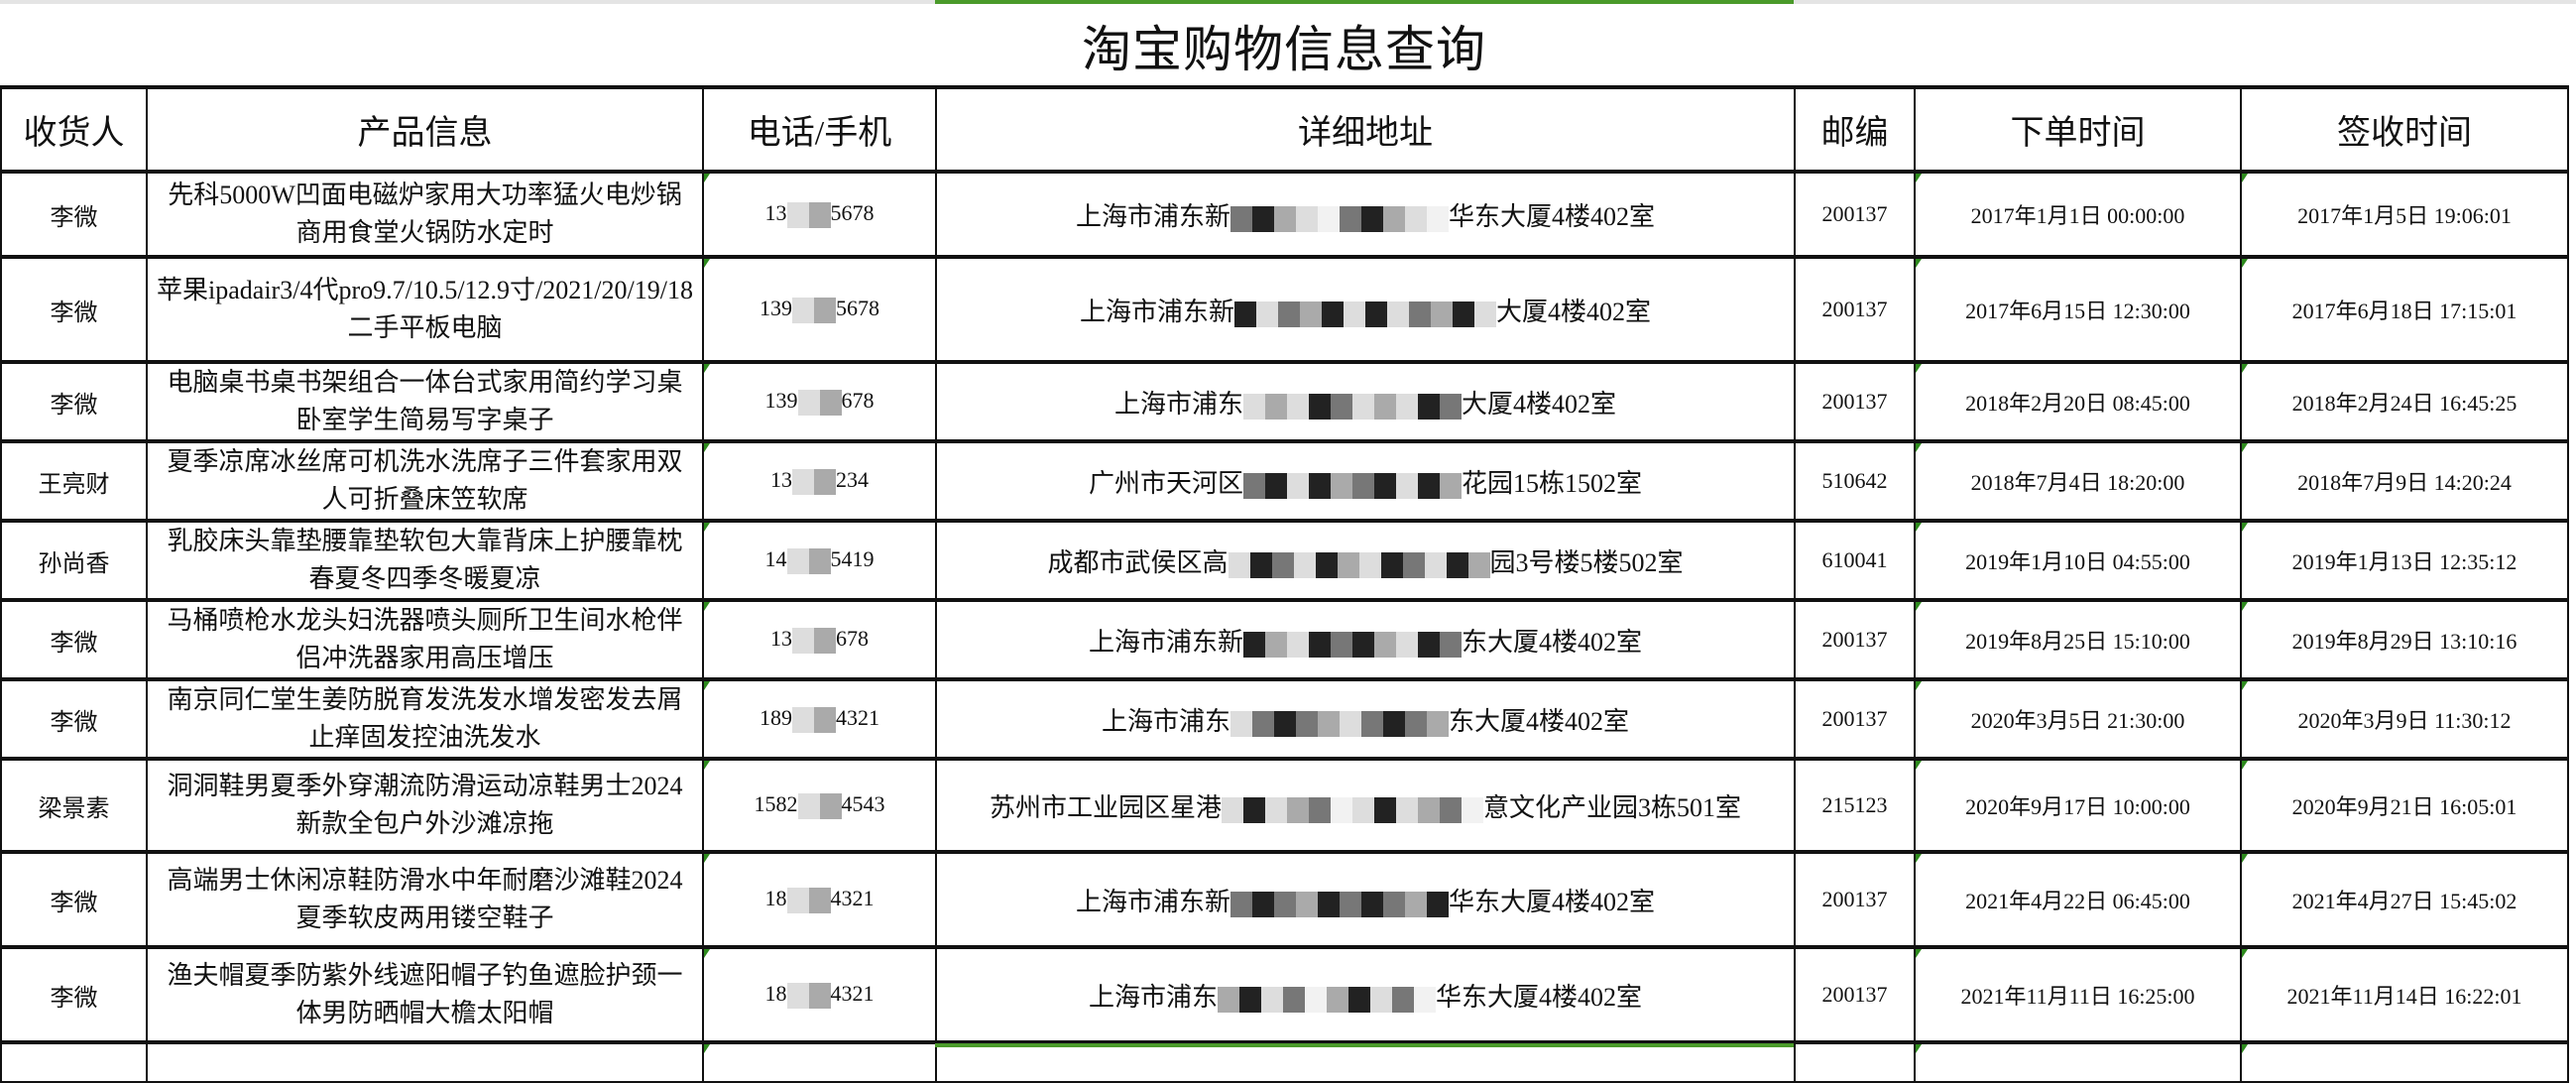  What do you see at coordinates (819, 129) in the screenshot?
I see `header-phone: 电话/手机` at bounding box center [819, 129].